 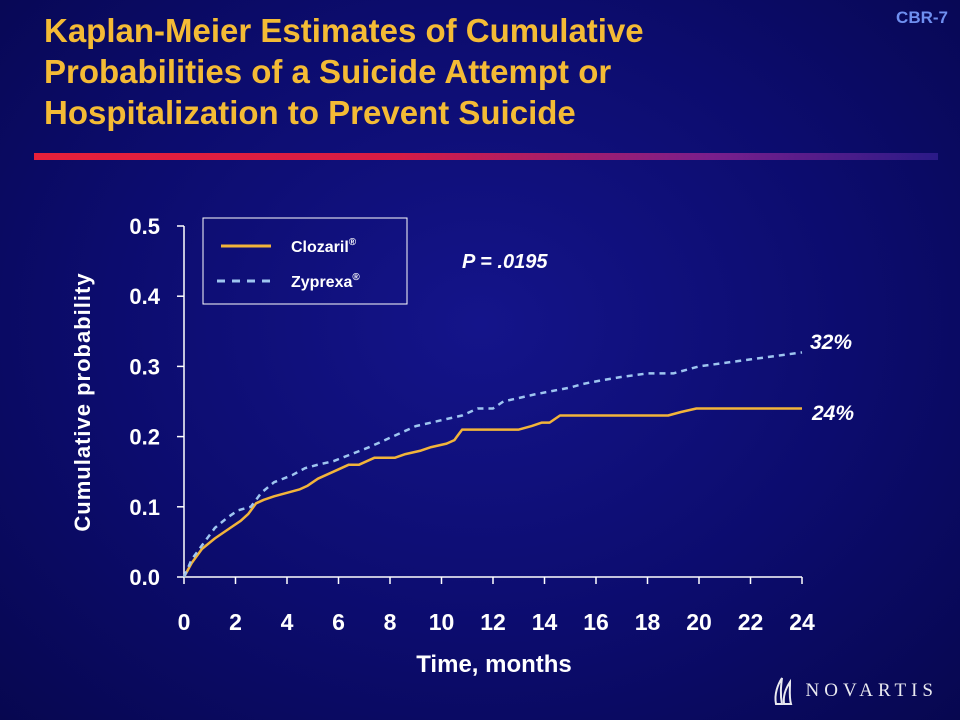 What do you see at coordinates (235, 622) in the screenshot?
I see `x-tick-label: 2` at bounding box center [235, 622].